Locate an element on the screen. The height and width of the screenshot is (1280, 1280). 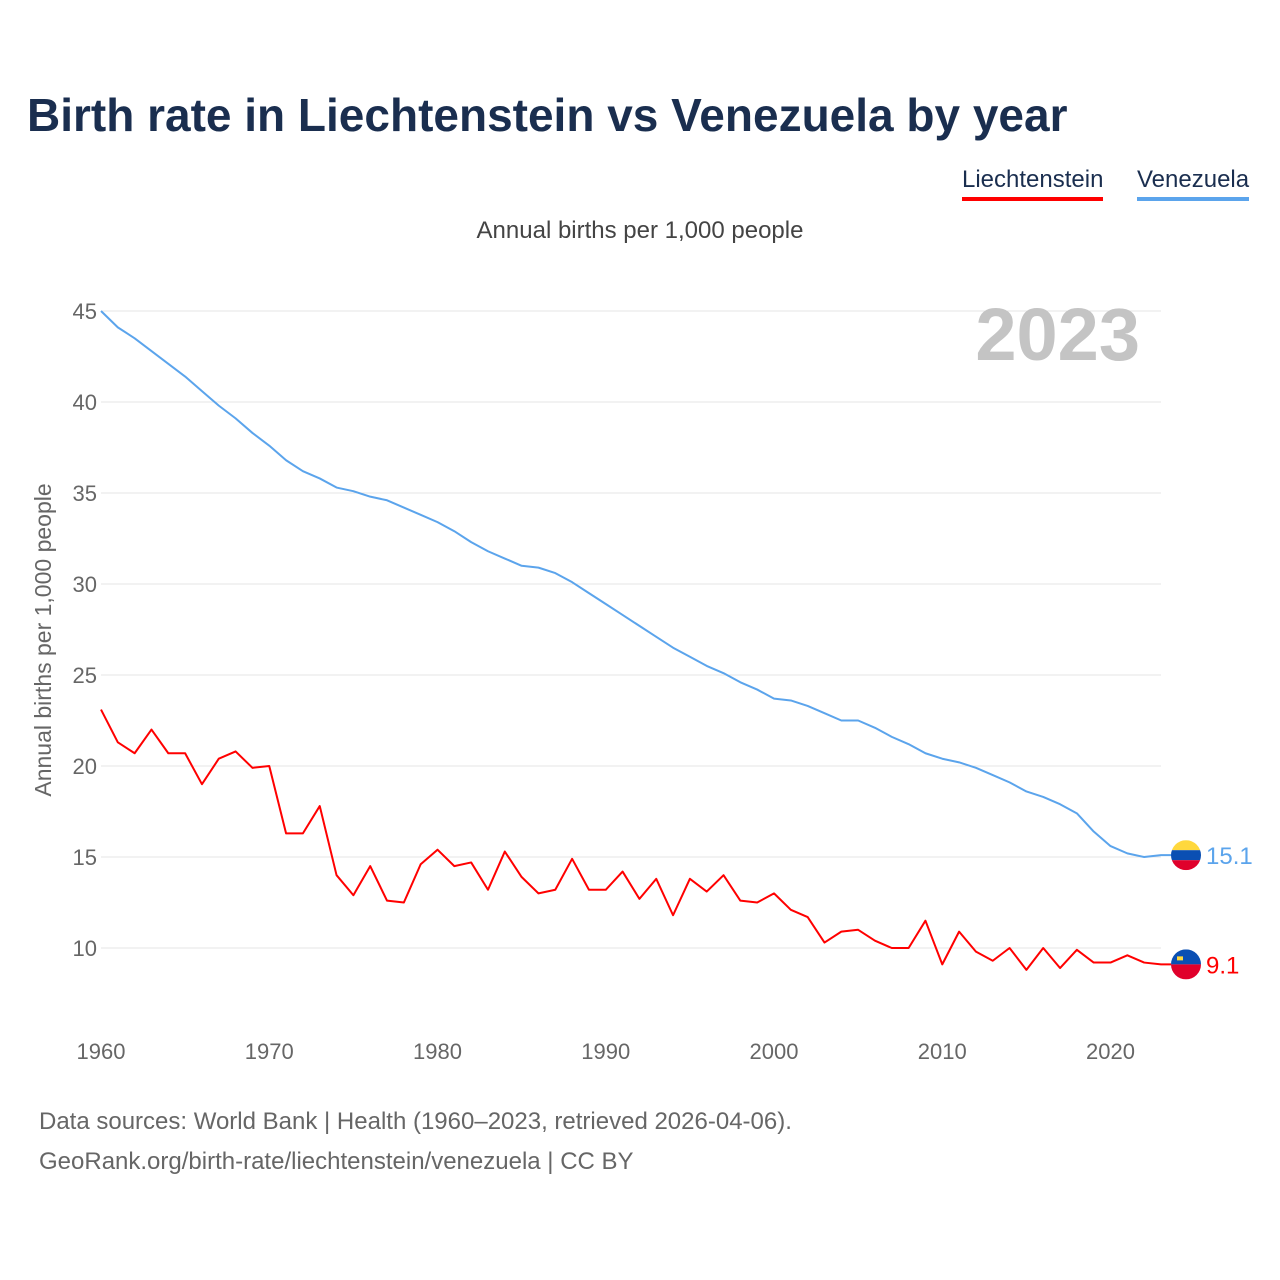
x-tick-label: 2000 is located at coordinates (774, 1051).